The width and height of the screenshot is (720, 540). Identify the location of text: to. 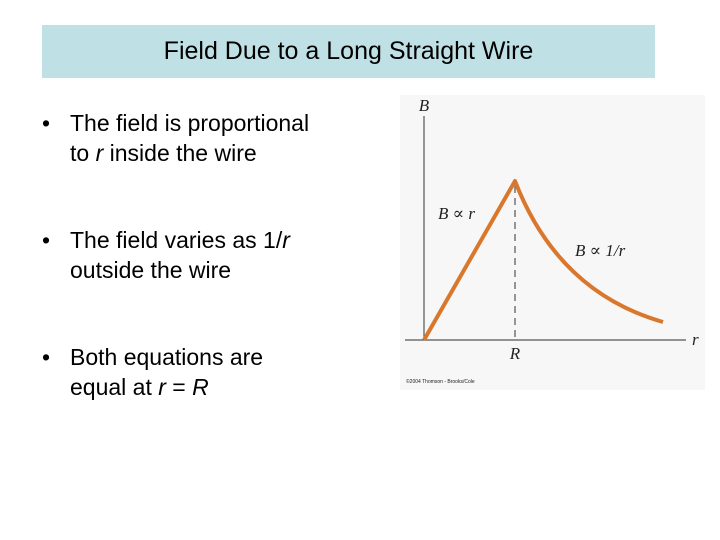
(83, 153).